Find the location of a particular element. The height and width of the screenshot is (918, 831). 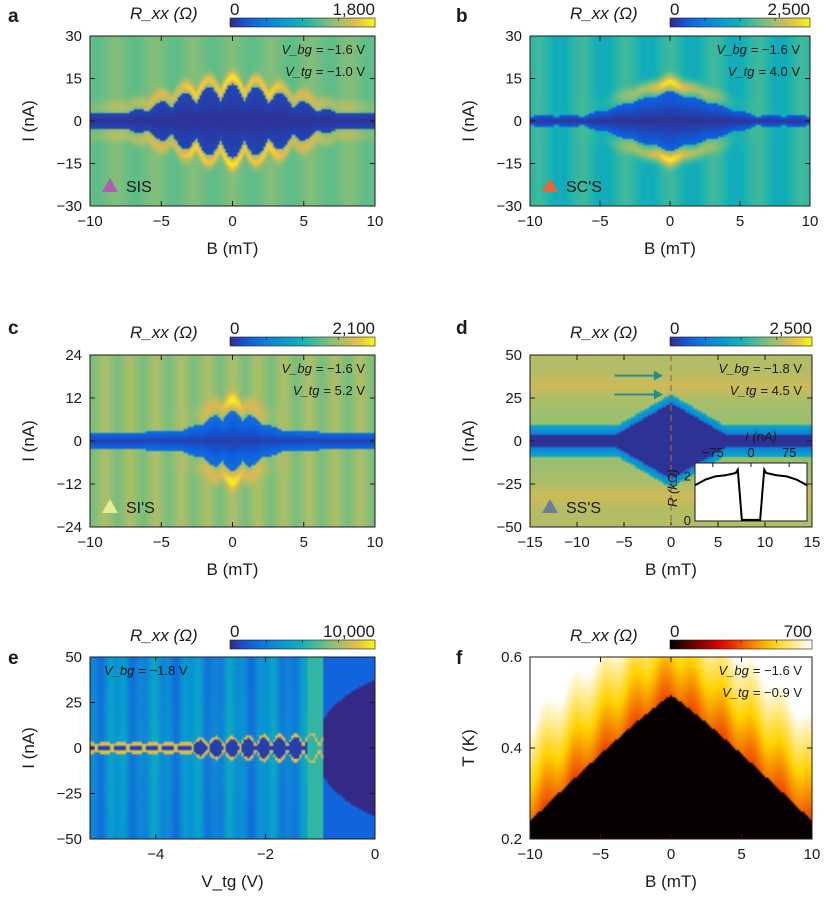

y-tick-label: 0.4 is located at coordinates (511, 748).